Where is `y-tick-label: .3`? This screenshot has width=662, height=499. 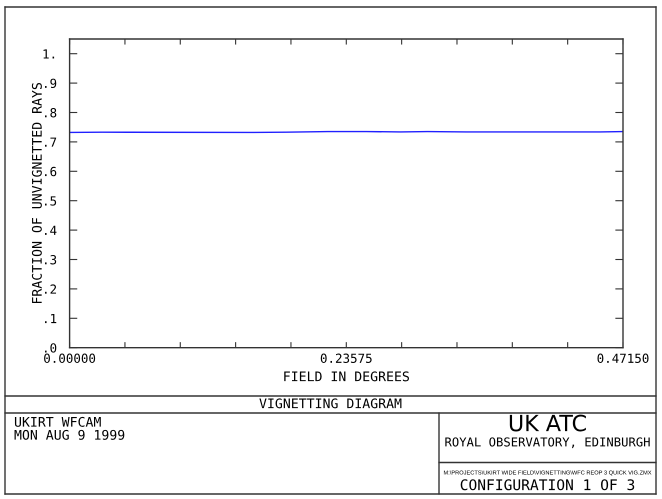 y-tick-label: .3 is located at coordinates (50, 259).